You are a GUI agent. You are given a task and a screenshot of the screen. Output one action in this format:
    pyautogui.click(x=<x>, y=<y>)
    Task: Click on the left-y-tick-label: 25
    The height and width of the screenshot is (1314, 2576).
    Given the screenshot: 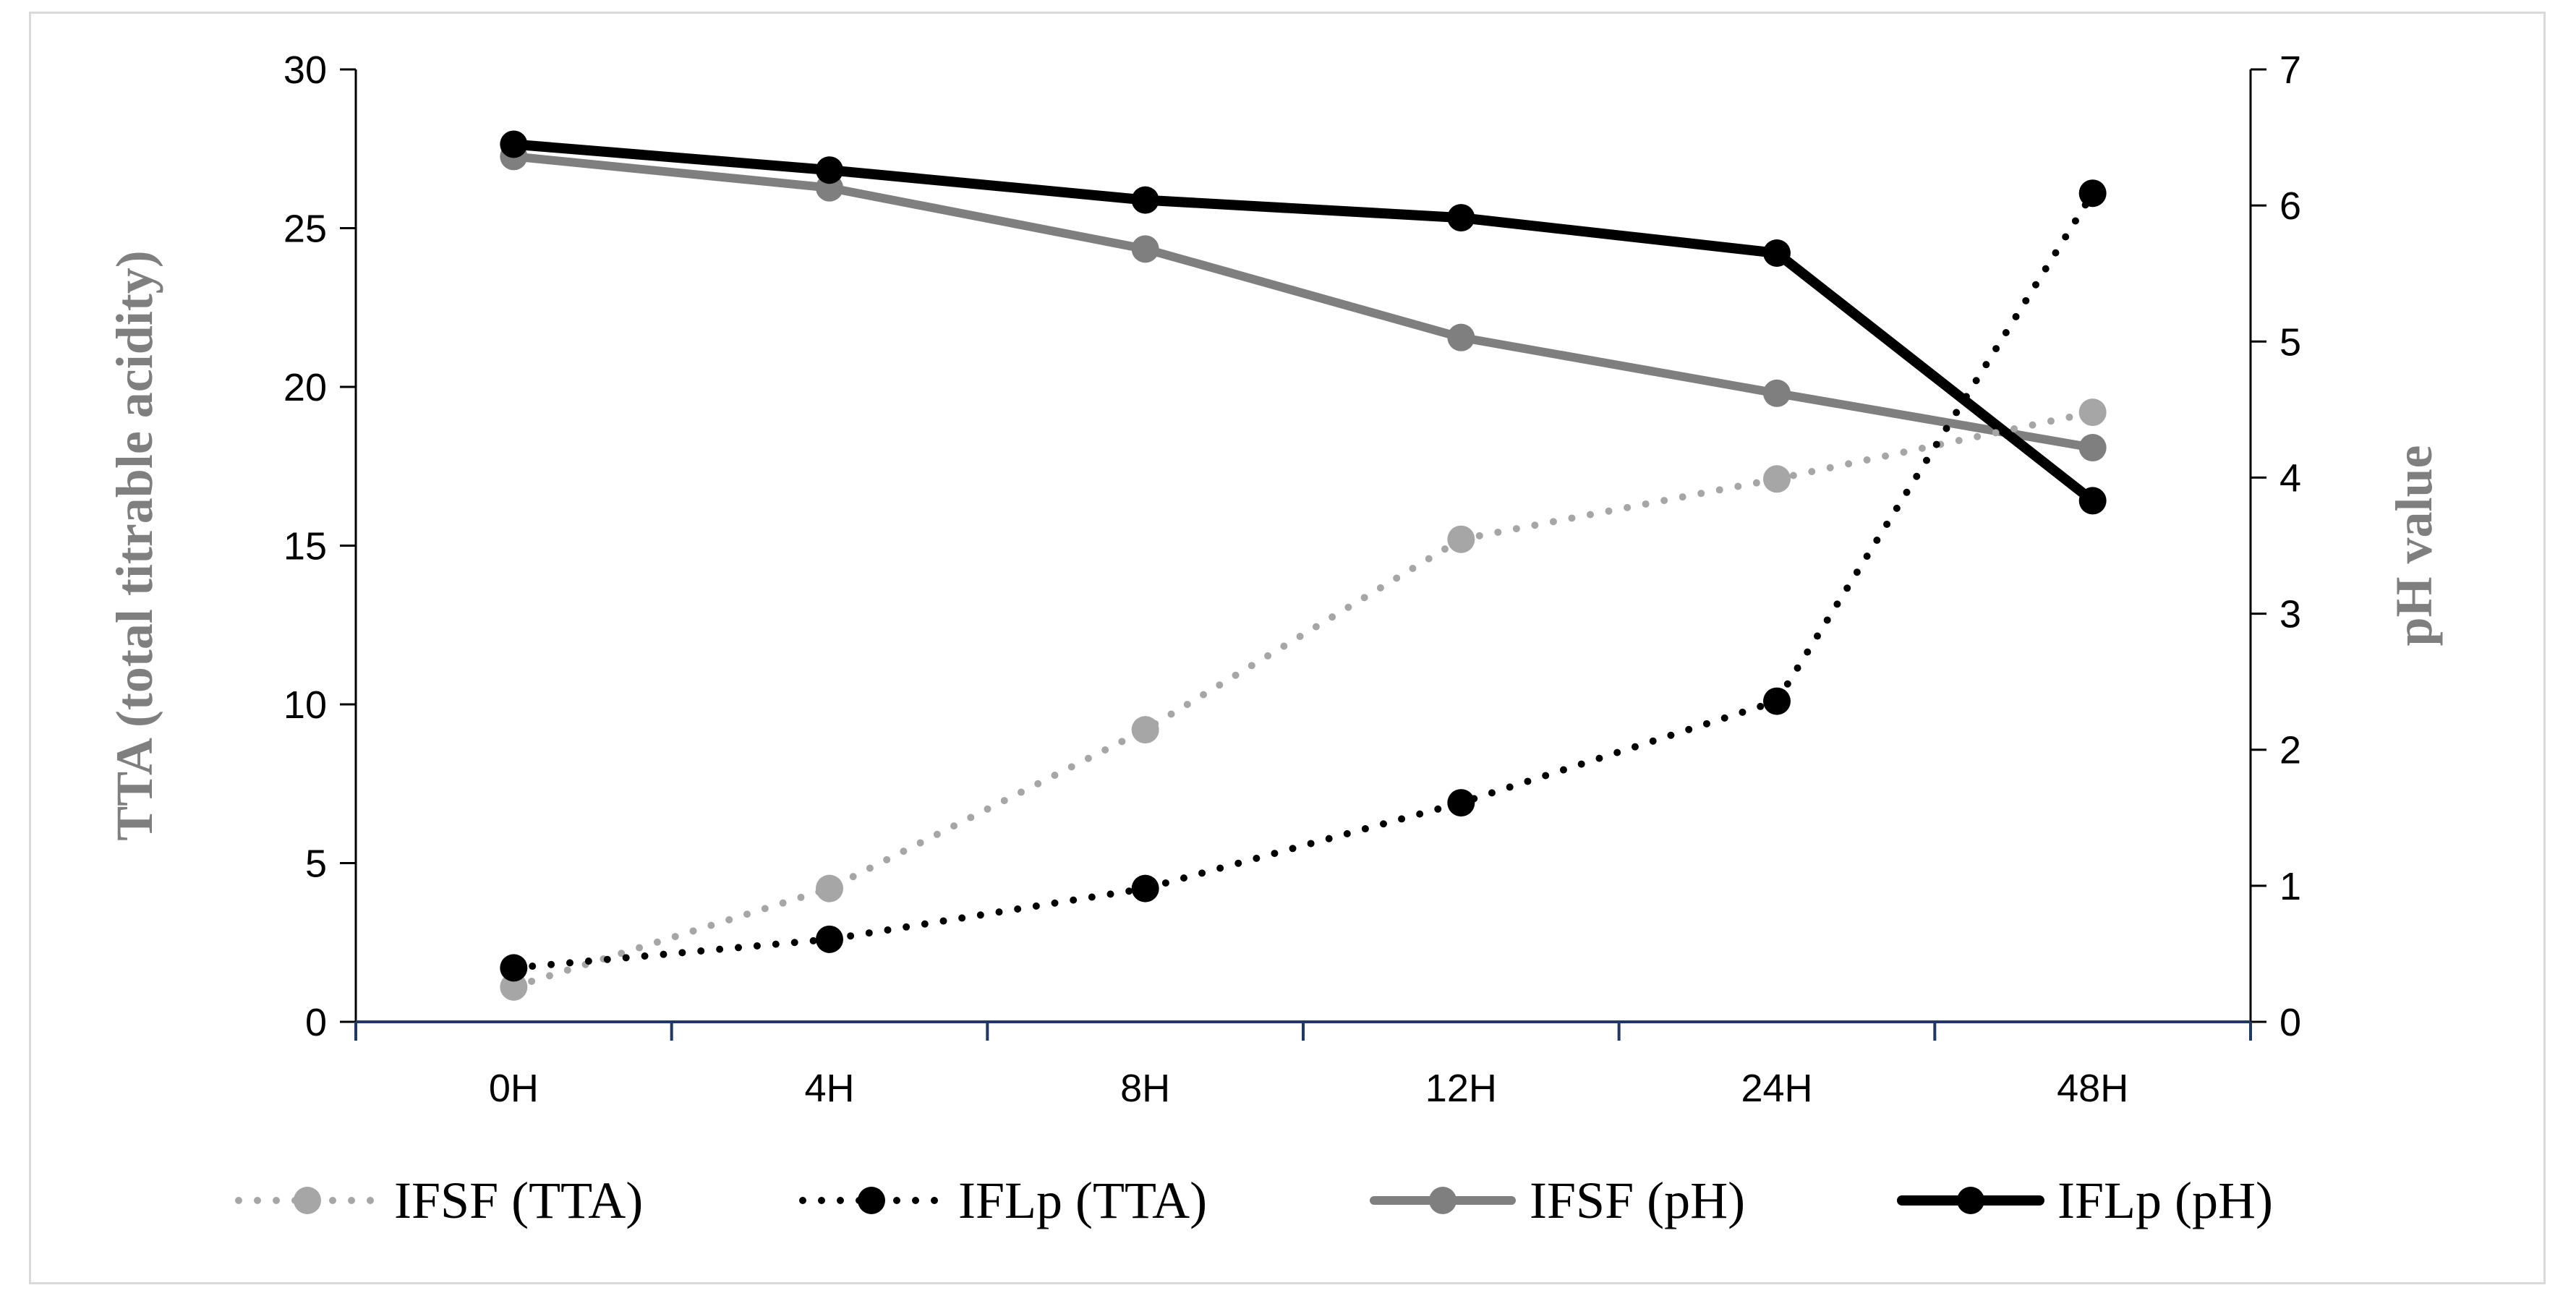 What is the action you would take?
    pyautogui.click(x=305, y=229)
    